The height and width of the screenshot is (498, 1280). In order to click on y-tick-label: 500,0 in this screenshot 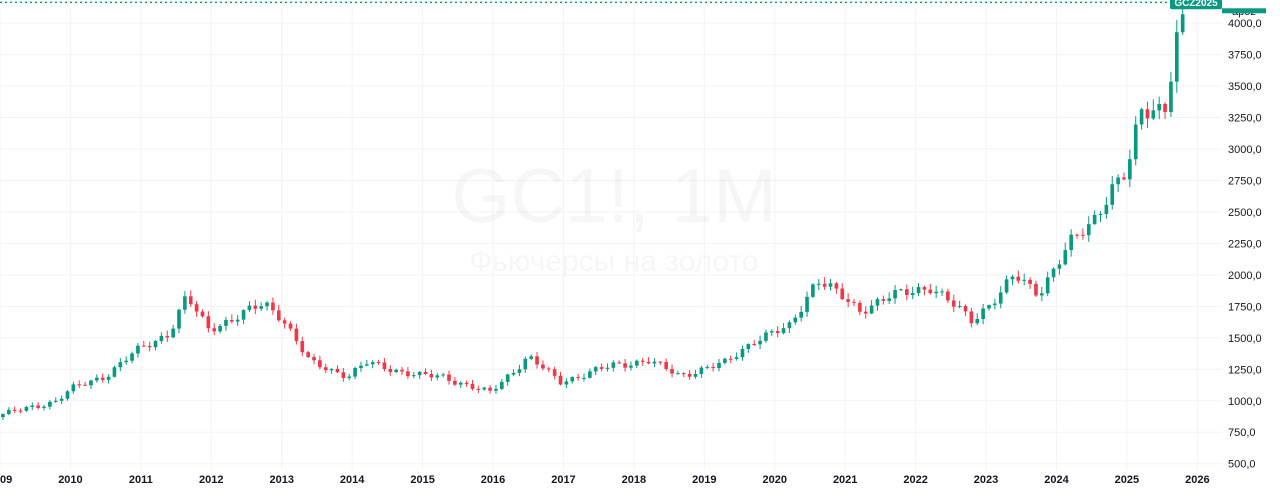, I will do `click(1242, 465)`.